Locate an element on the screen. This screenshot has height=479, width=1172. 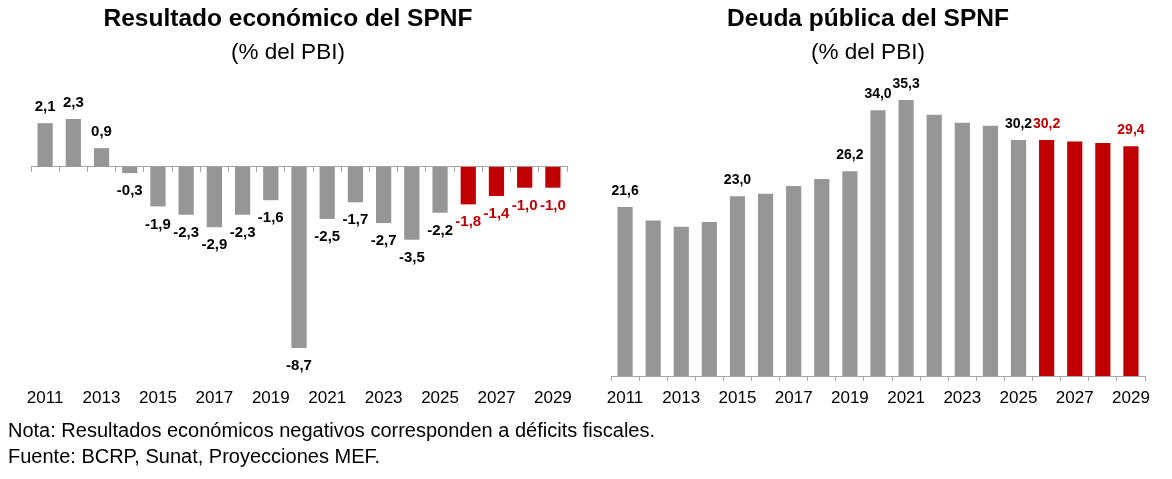
data-label: 0,9 is located at coordinates (101, 131).